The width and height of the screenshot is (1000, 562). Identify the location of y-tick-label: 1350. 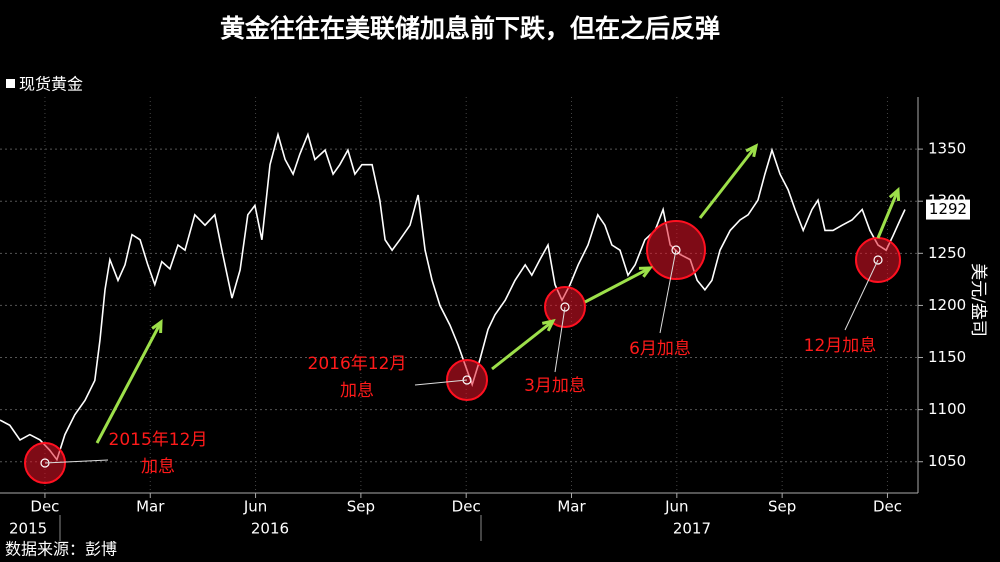
(947, 149).